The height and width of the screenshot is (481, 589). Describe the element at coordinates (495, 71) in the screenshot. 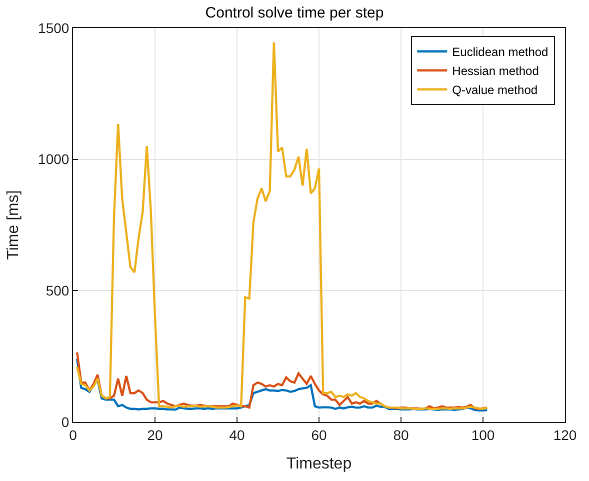

I see `legend-label: Hessian method` at that location.